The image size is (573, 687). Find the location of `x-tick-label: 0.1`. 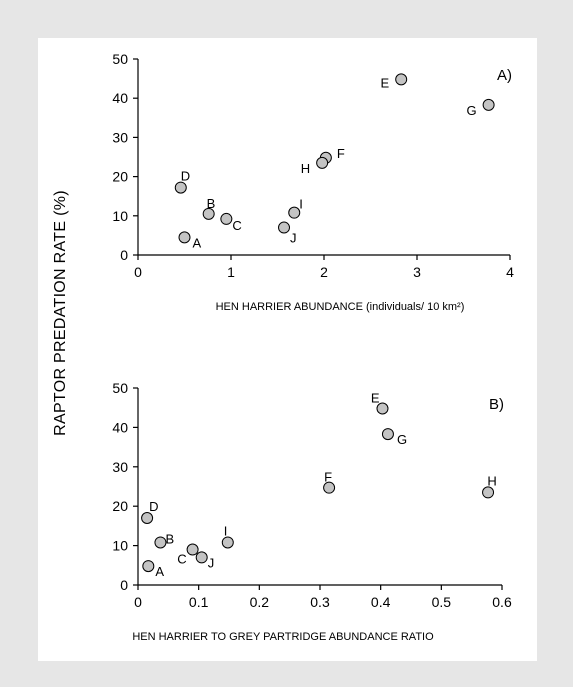

x-tick-label: 0.1 is located at coordinates (199, 602).